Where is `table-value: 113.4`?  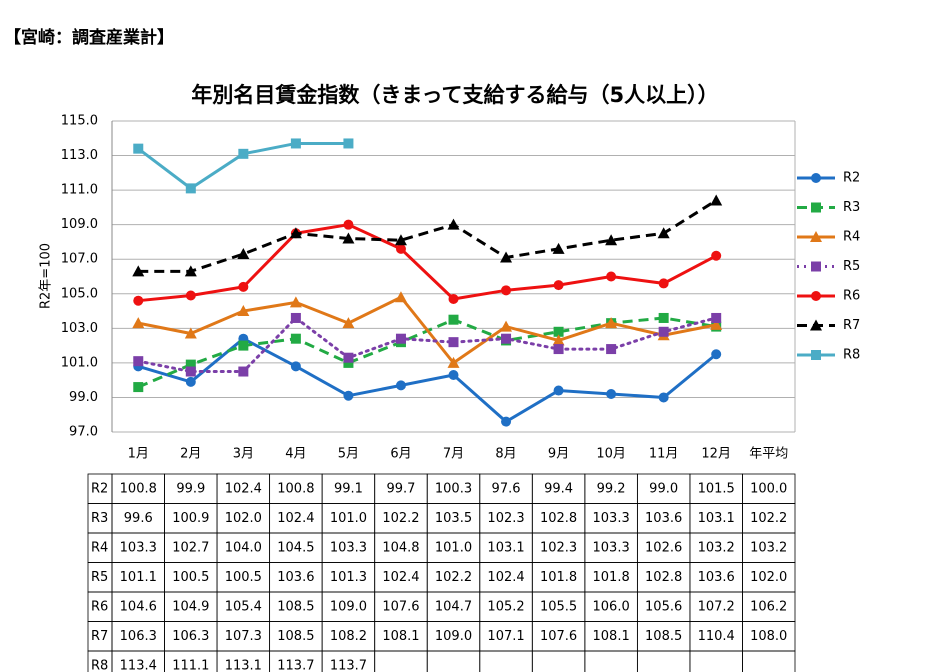
table-value: 113.4 is located at coordinates (138, 665).